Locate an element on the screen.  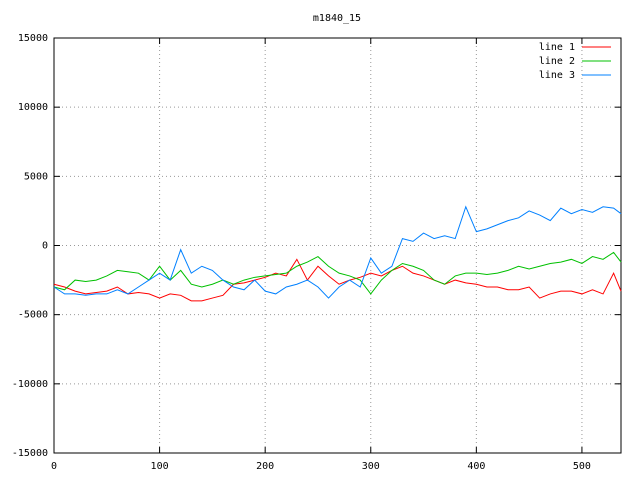
x-tick-label: 200 is located at coordinates (265, 466).